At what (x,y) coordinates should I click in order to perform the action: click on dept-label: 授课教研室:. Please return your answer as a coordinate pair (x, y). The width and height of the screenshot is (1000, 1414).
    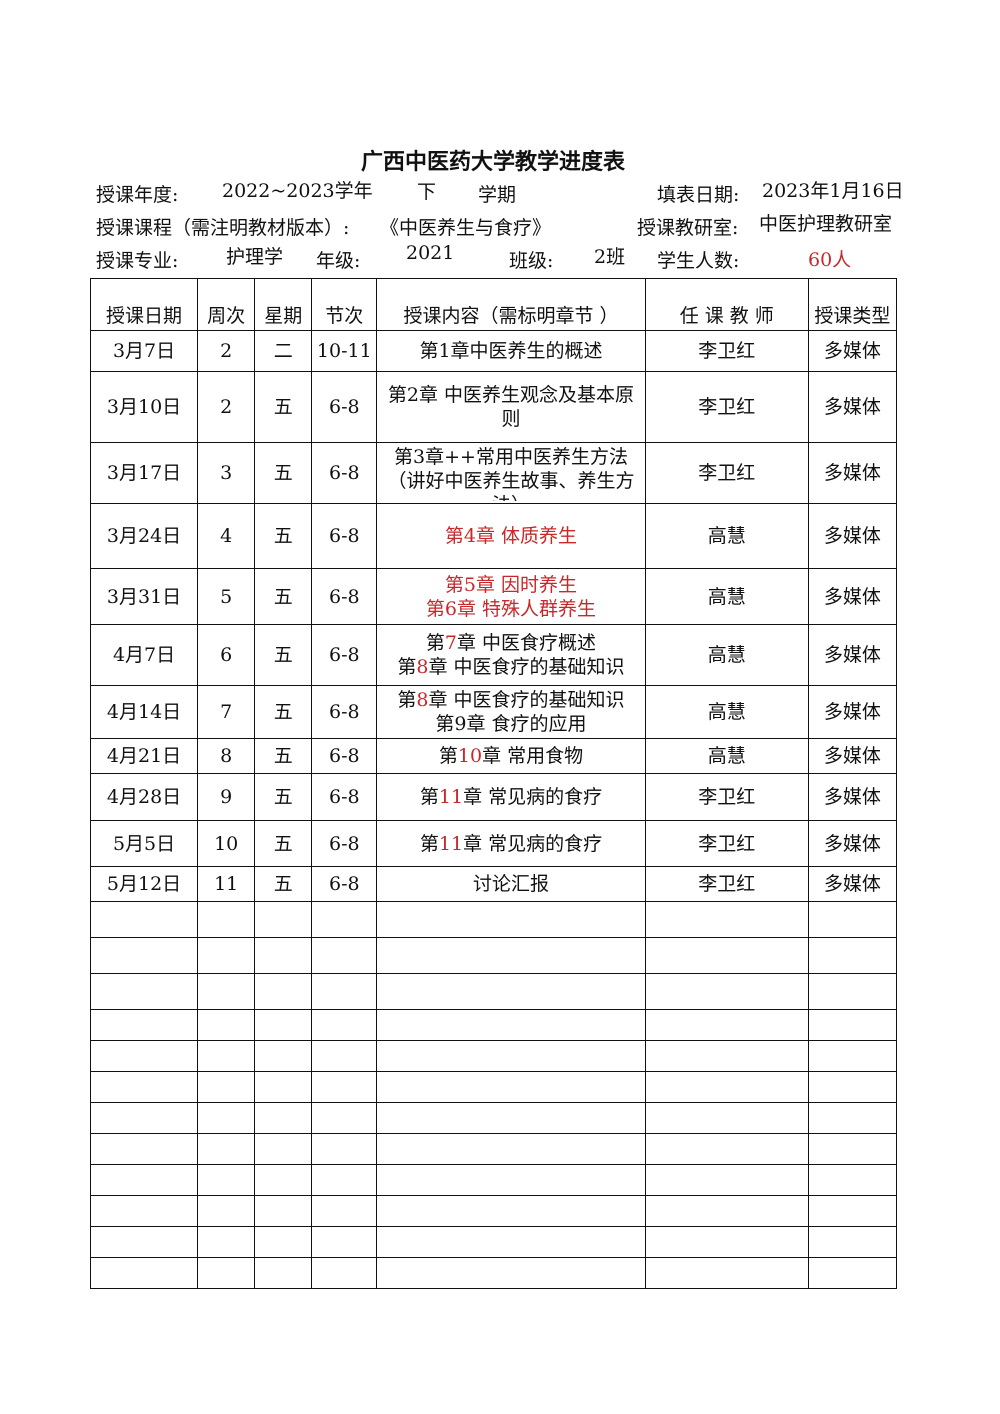
    Looking at the image, I should click on (688, 228).